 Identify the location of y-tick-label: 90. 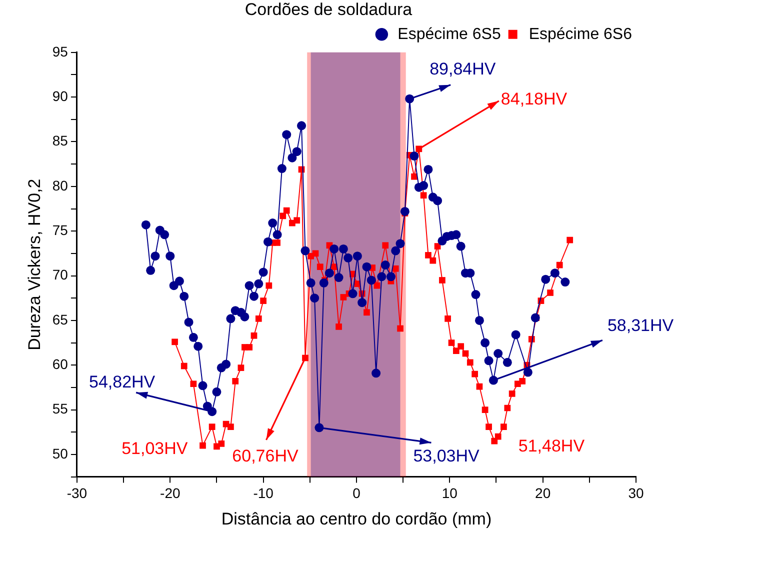
(60, 96).